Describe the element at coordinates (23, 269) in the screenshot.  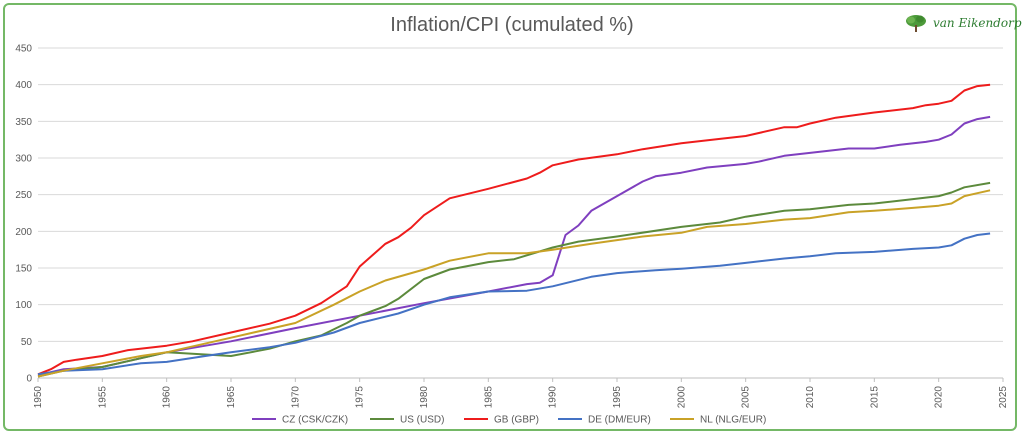
I see `y-tick-label: 150` at that location.